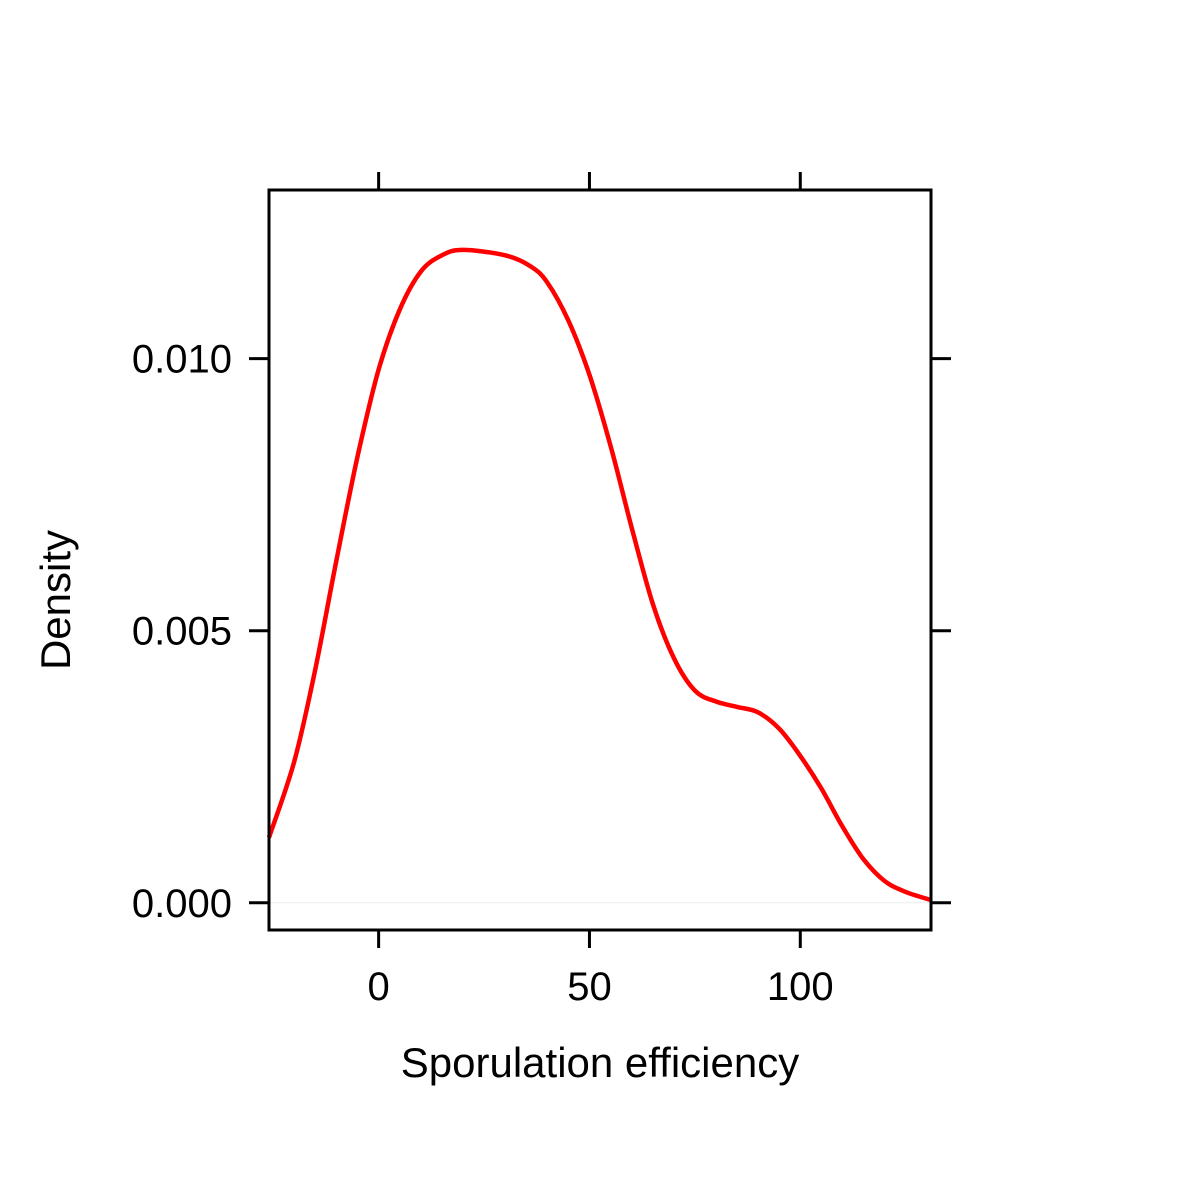  What do you see at coordinates (182, 632) in the screenshot?
I see `y-tick-label: 0.005` at bounding box center [182, 632].